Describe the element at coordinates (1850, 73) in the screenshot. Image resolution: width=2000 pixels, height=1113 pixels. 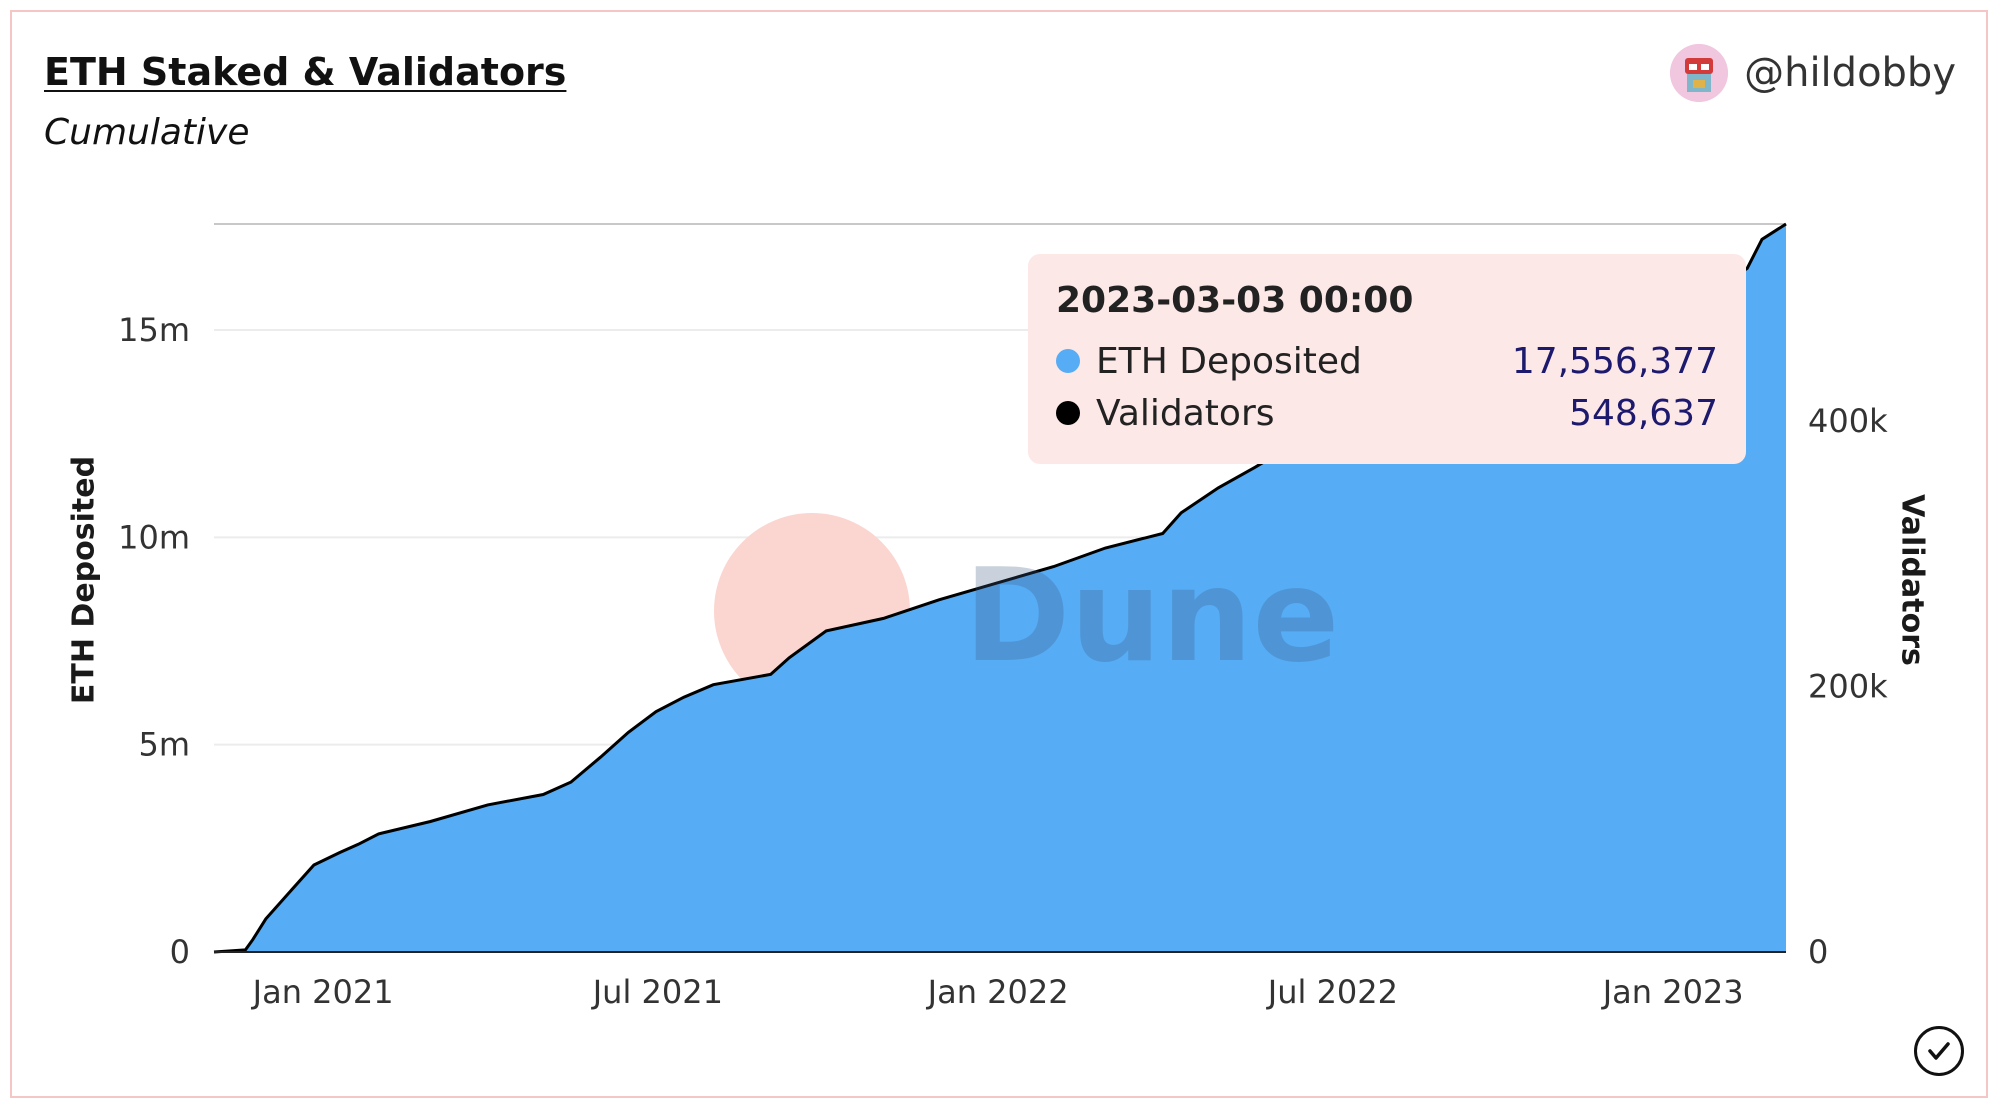
I see `author-name: @hildobby` at that location.